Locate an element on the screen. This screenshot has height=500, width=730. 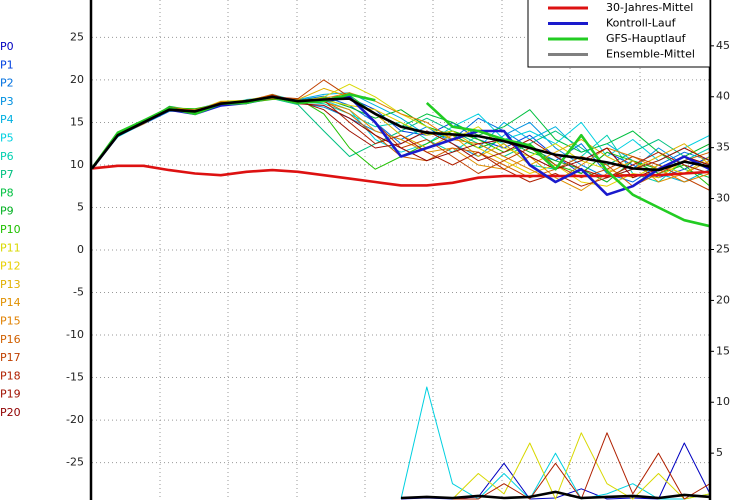
y2-tick-label: 15 is located at coordinates (723, 350).